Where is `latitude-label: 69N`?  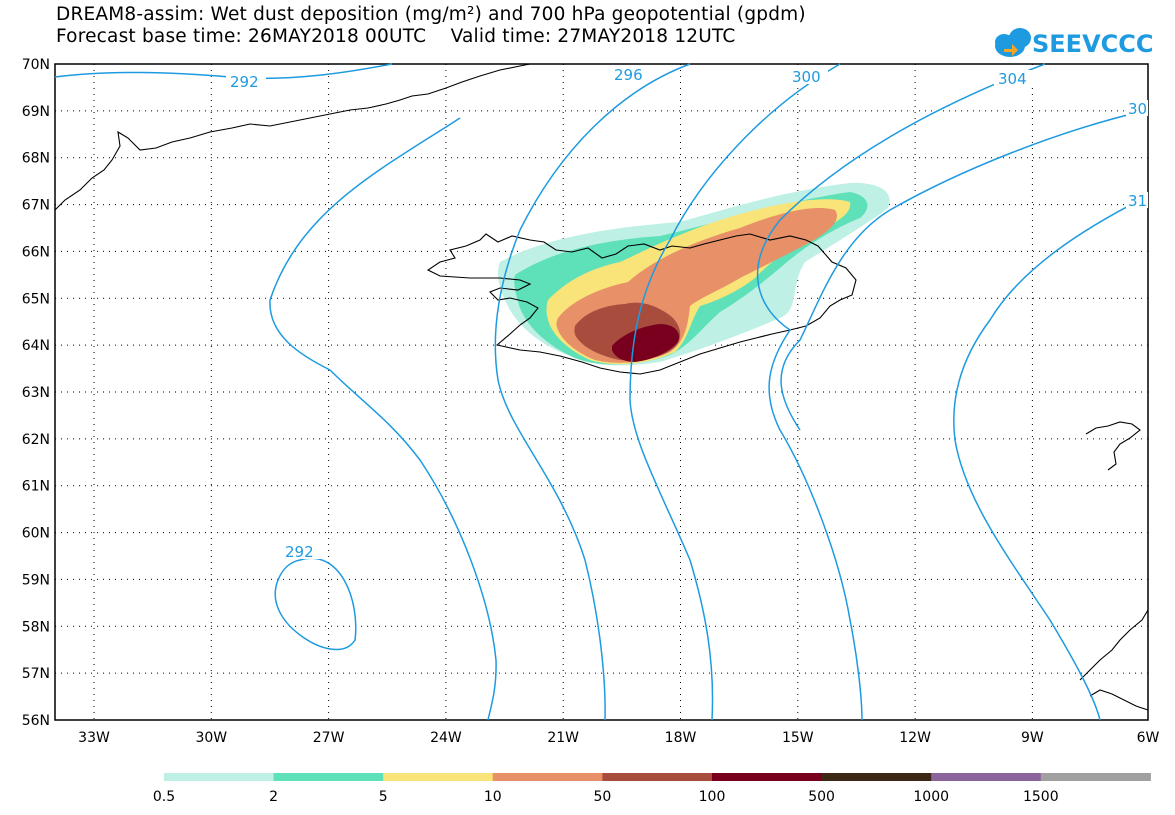 latitude-label: 69N is located at coordinates (36, 112).